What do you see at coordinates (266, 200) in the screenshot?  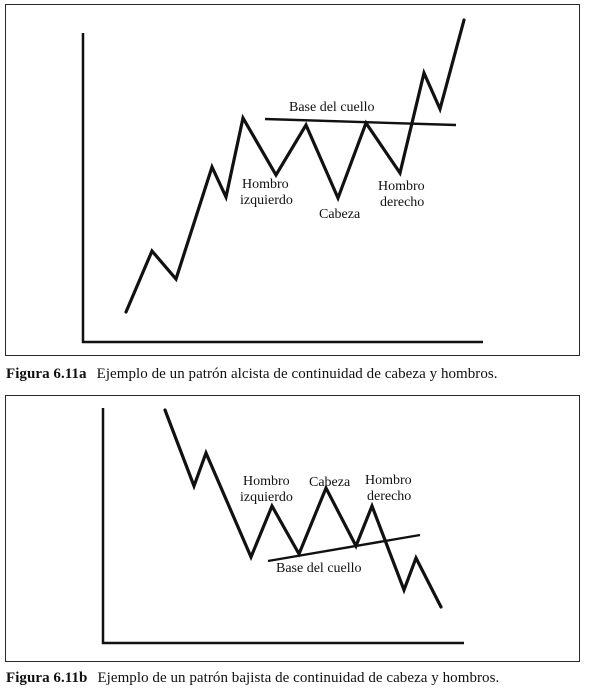 I see `figure-a-left-shoulder-label: izquierdo` at bounding box center [266, 200].